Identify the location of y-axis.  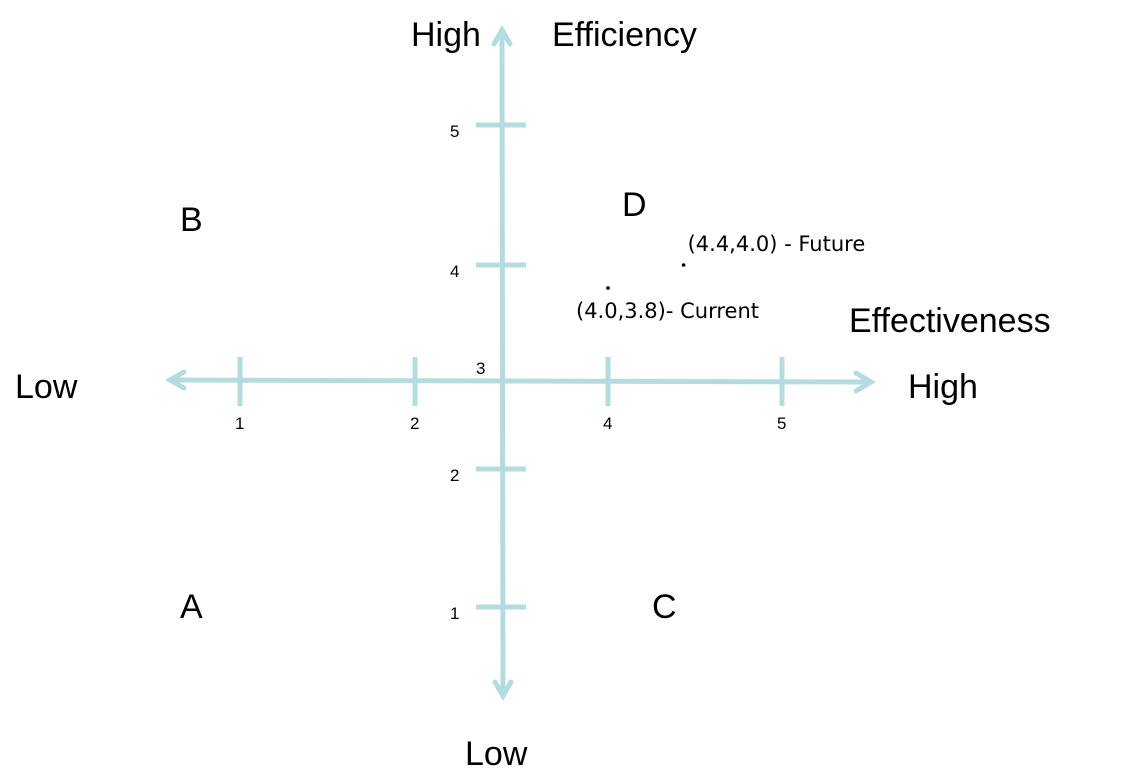
(502, 362).